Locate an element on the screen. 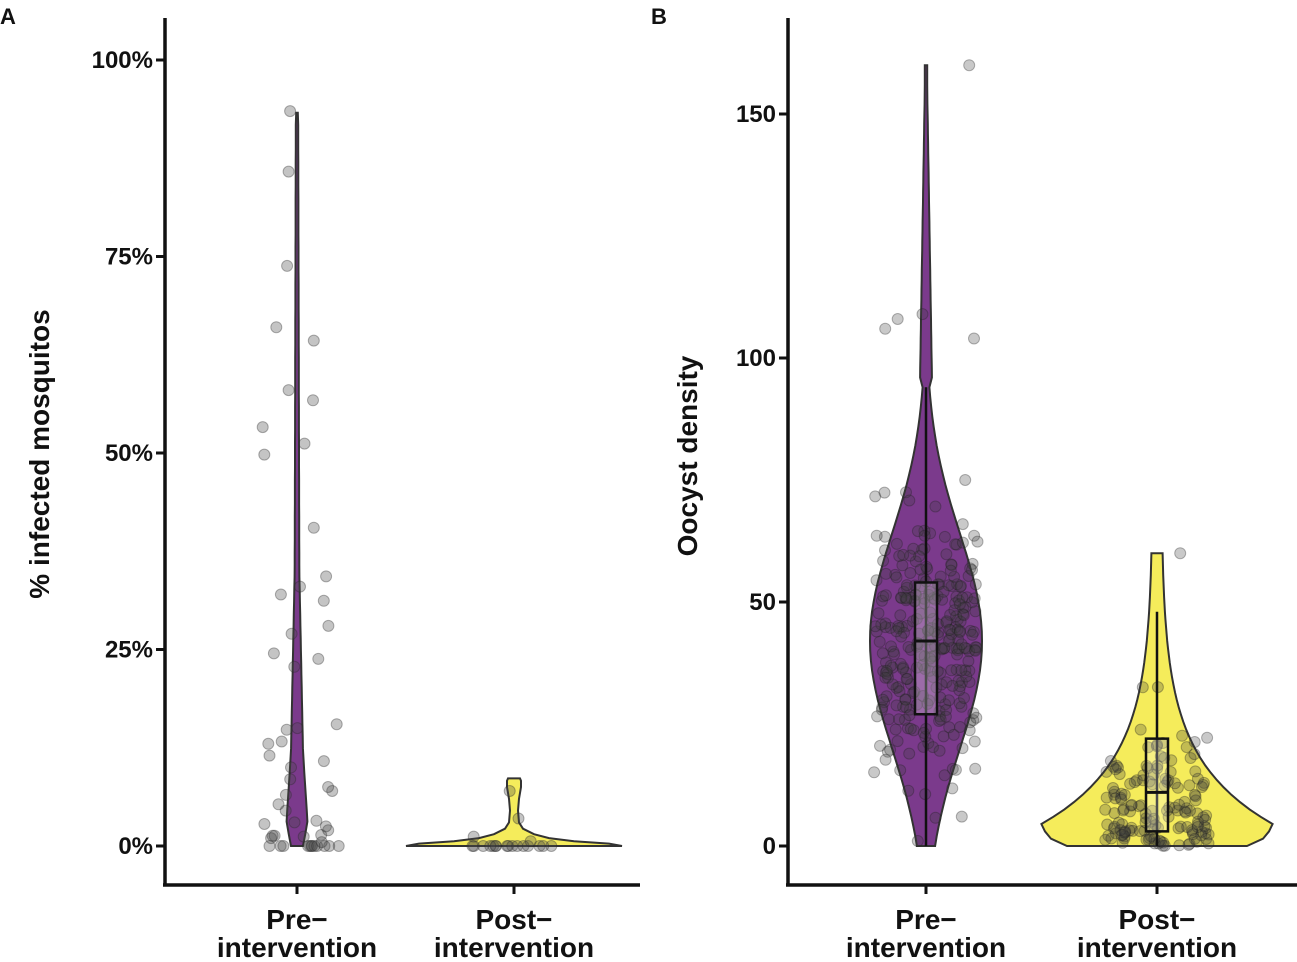 The height and width of the screenshot is (962, 1297). panel-a-letter: A is located at coordinates (8, 16).